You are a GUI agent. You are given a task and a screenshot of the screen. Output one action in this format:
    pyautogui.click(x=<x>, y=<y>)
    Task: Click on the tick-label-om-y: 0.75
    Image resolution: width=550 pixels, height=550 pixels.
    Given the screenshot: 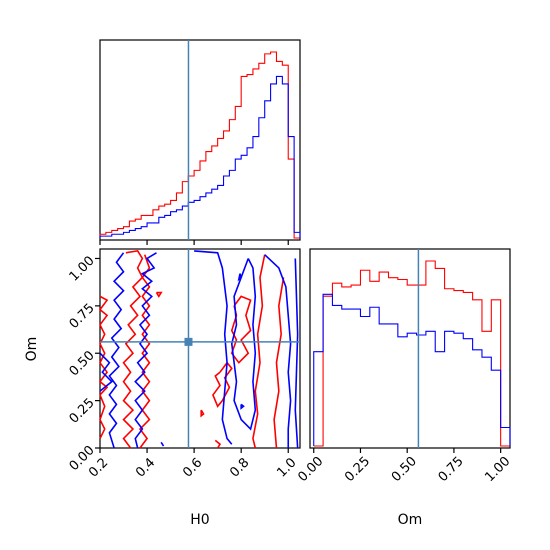 What is the action you would take?
    pyautogui.click(x=82, y=316)
    